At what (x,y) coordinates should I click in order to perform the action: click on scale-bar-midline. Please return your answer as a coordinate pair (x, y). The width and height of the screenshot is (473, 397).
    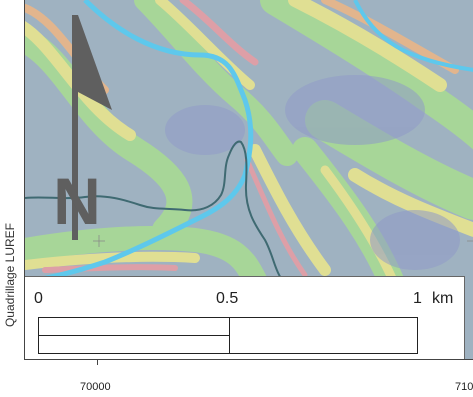
    Looking at the image, I should click on (134, 335).